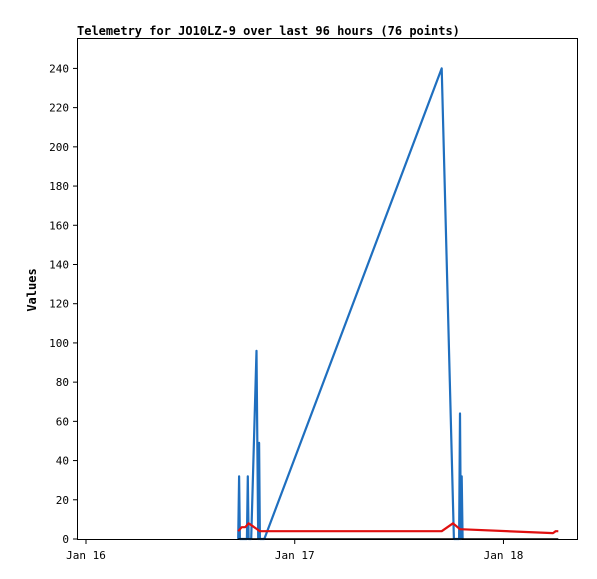 The height and width of the screenshot is (579, 597). I want to click on y-tick-label: 240, so click(59, 68).